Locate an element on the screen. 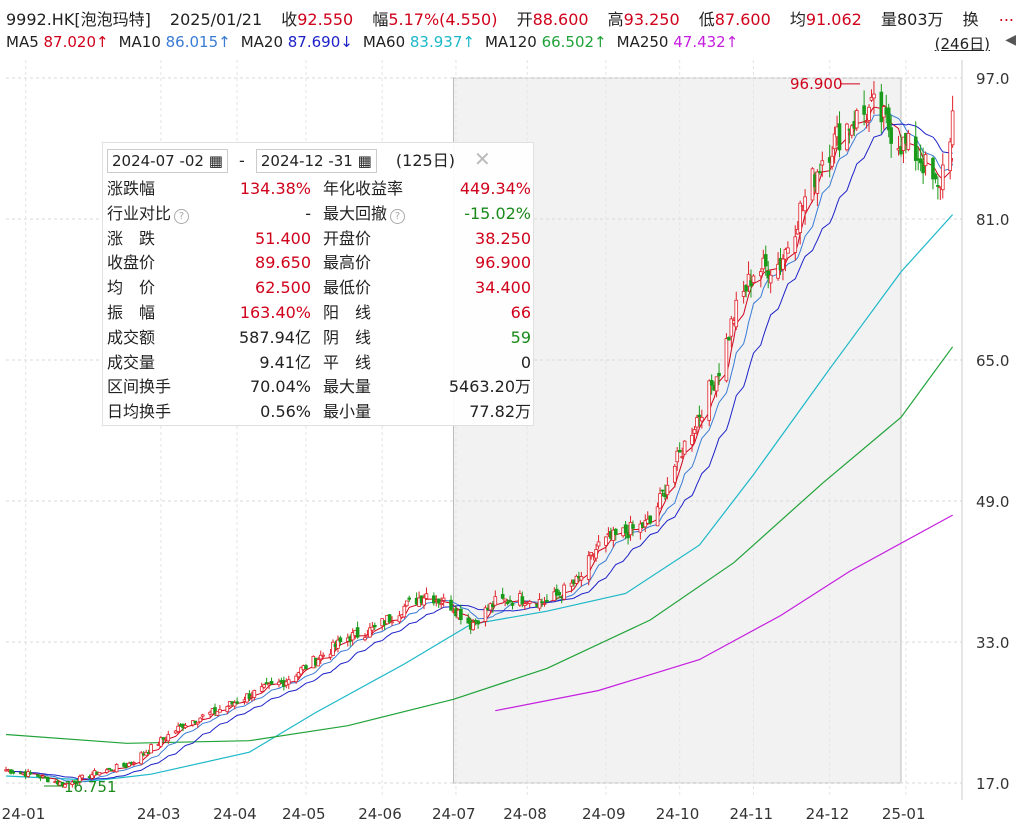 This screenshot has height=825, width=1024. stat-v1: 134.38% is located at coordinates (275, 188).